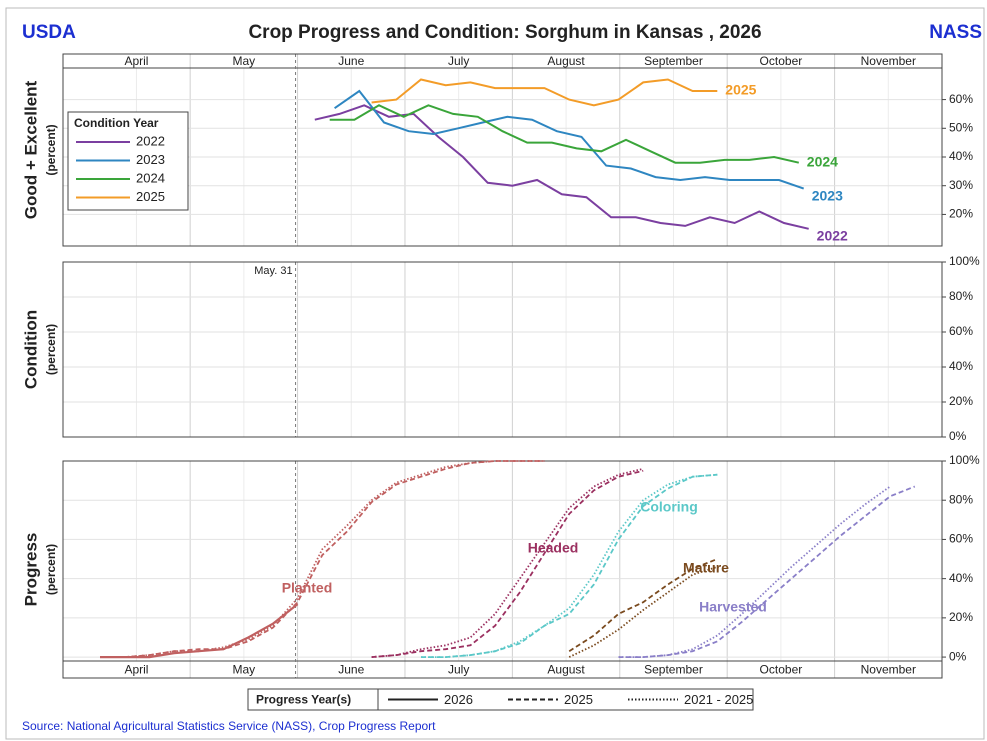  What do you see at coordinates (49, 32) in the screenshot?
I see `agency-left: USDA` at bounding box center [49, 32].